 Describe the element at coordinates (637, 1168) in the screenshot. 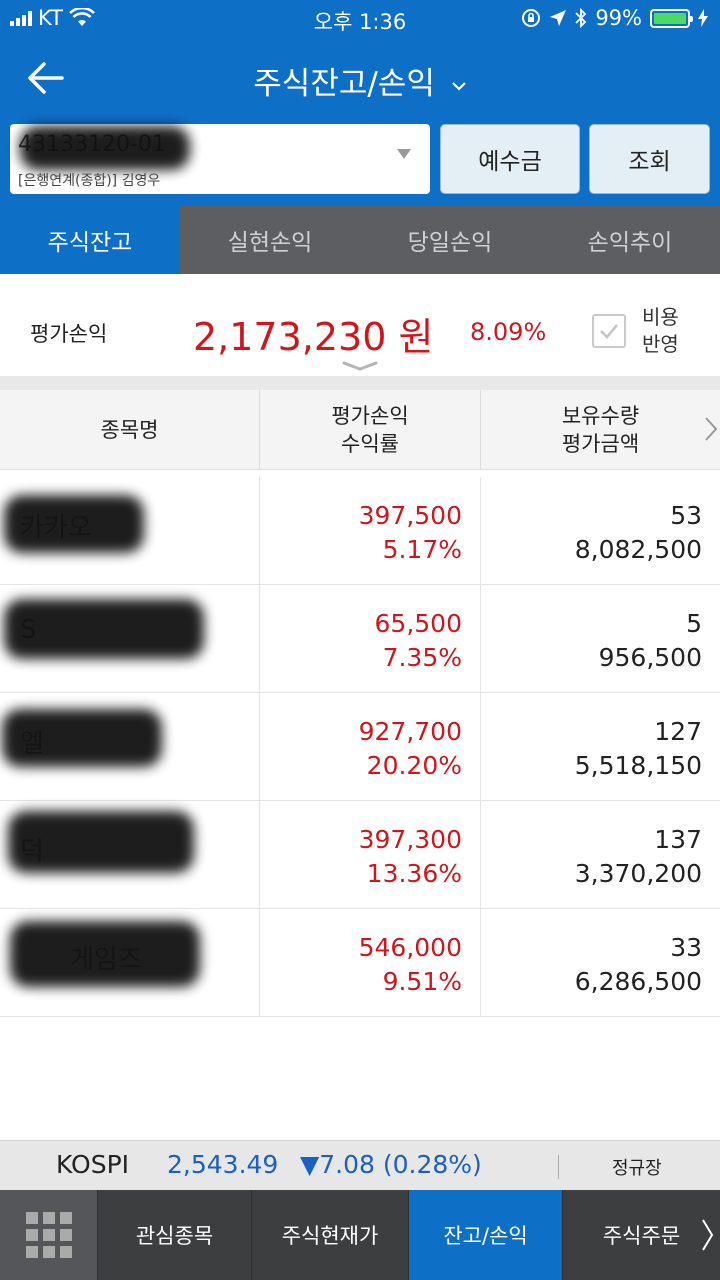

I see `market-session: 정규장` at that location.